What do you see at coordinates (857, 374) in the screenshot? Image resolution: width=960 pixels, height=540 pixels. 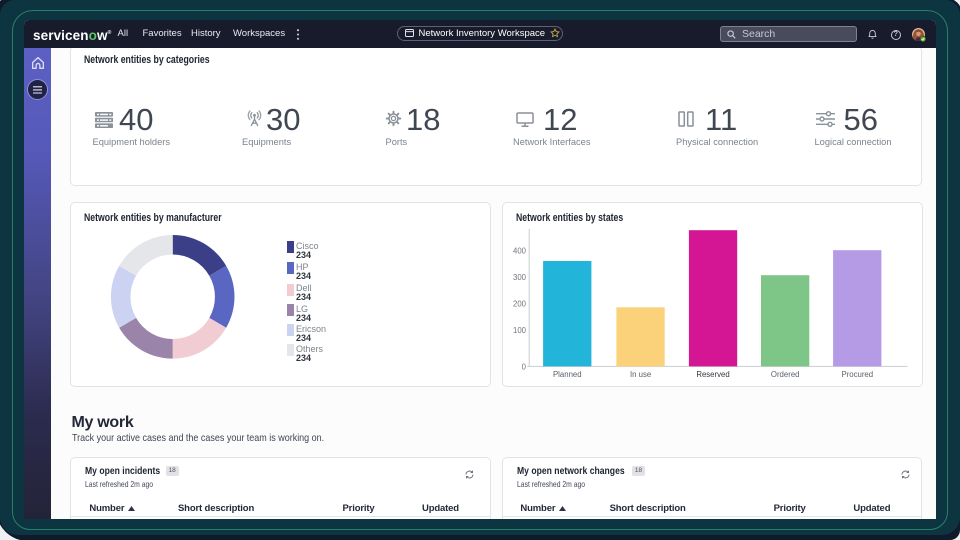 I see `svg-text: Procured` at bounding box center [857, 374].